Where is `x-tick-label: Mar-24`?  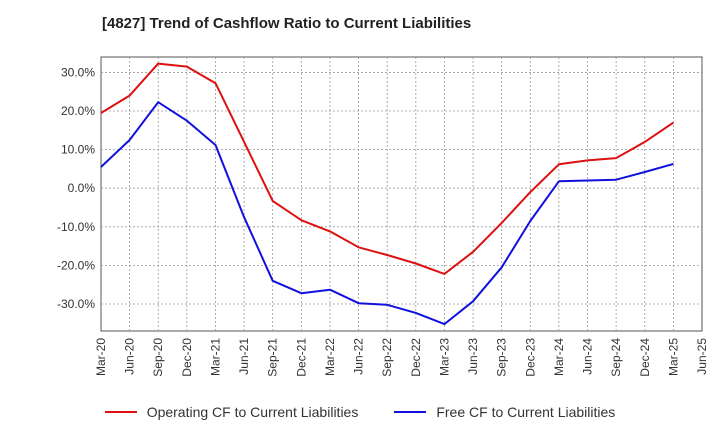 x-tick-label: Mar-24 is located at coordinates (559, 357).